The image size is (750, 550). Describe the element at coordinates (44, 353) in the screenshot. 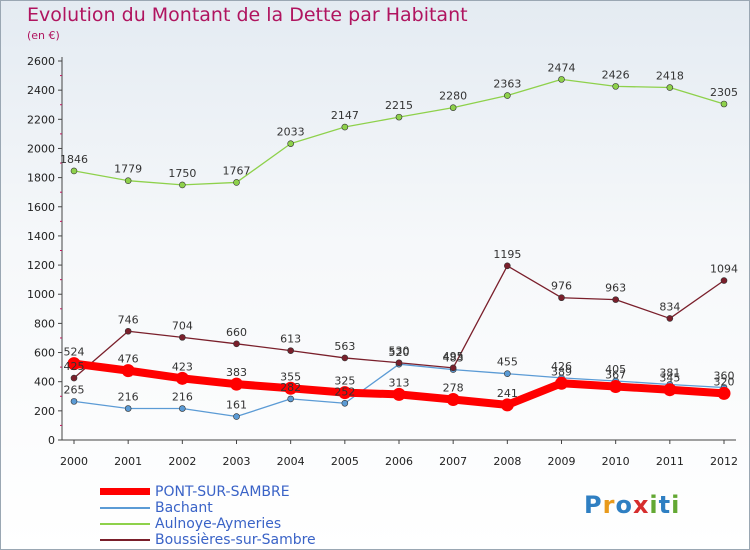

I see `y-tick-label: 600` at that location.